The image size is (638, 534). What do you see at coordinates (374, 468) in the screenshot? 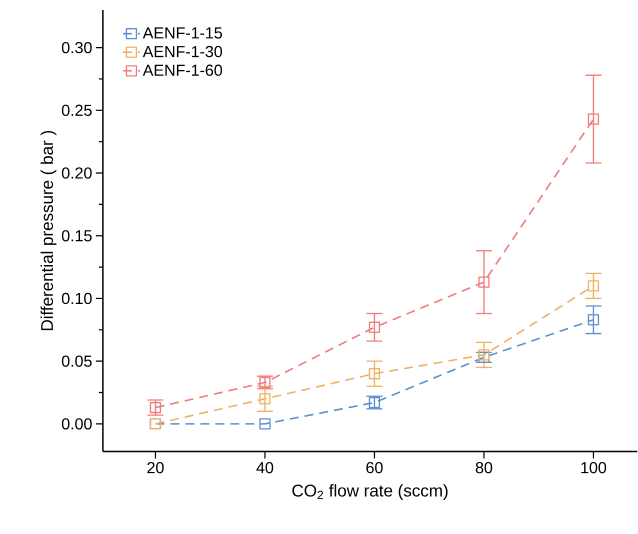
I see `x-tick-label: 60` at bounding box center [374, 468].